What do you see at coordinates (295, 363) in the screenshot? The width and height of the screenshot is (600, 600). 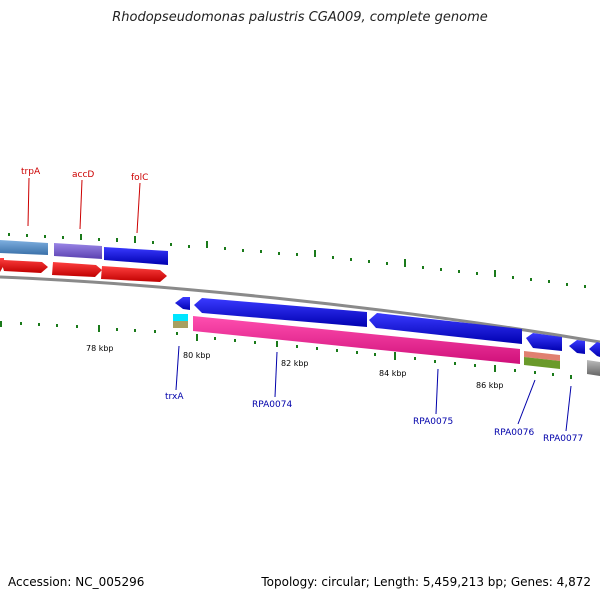 I see `tick-label: 82 kbp` at bounding box center [295, 363].